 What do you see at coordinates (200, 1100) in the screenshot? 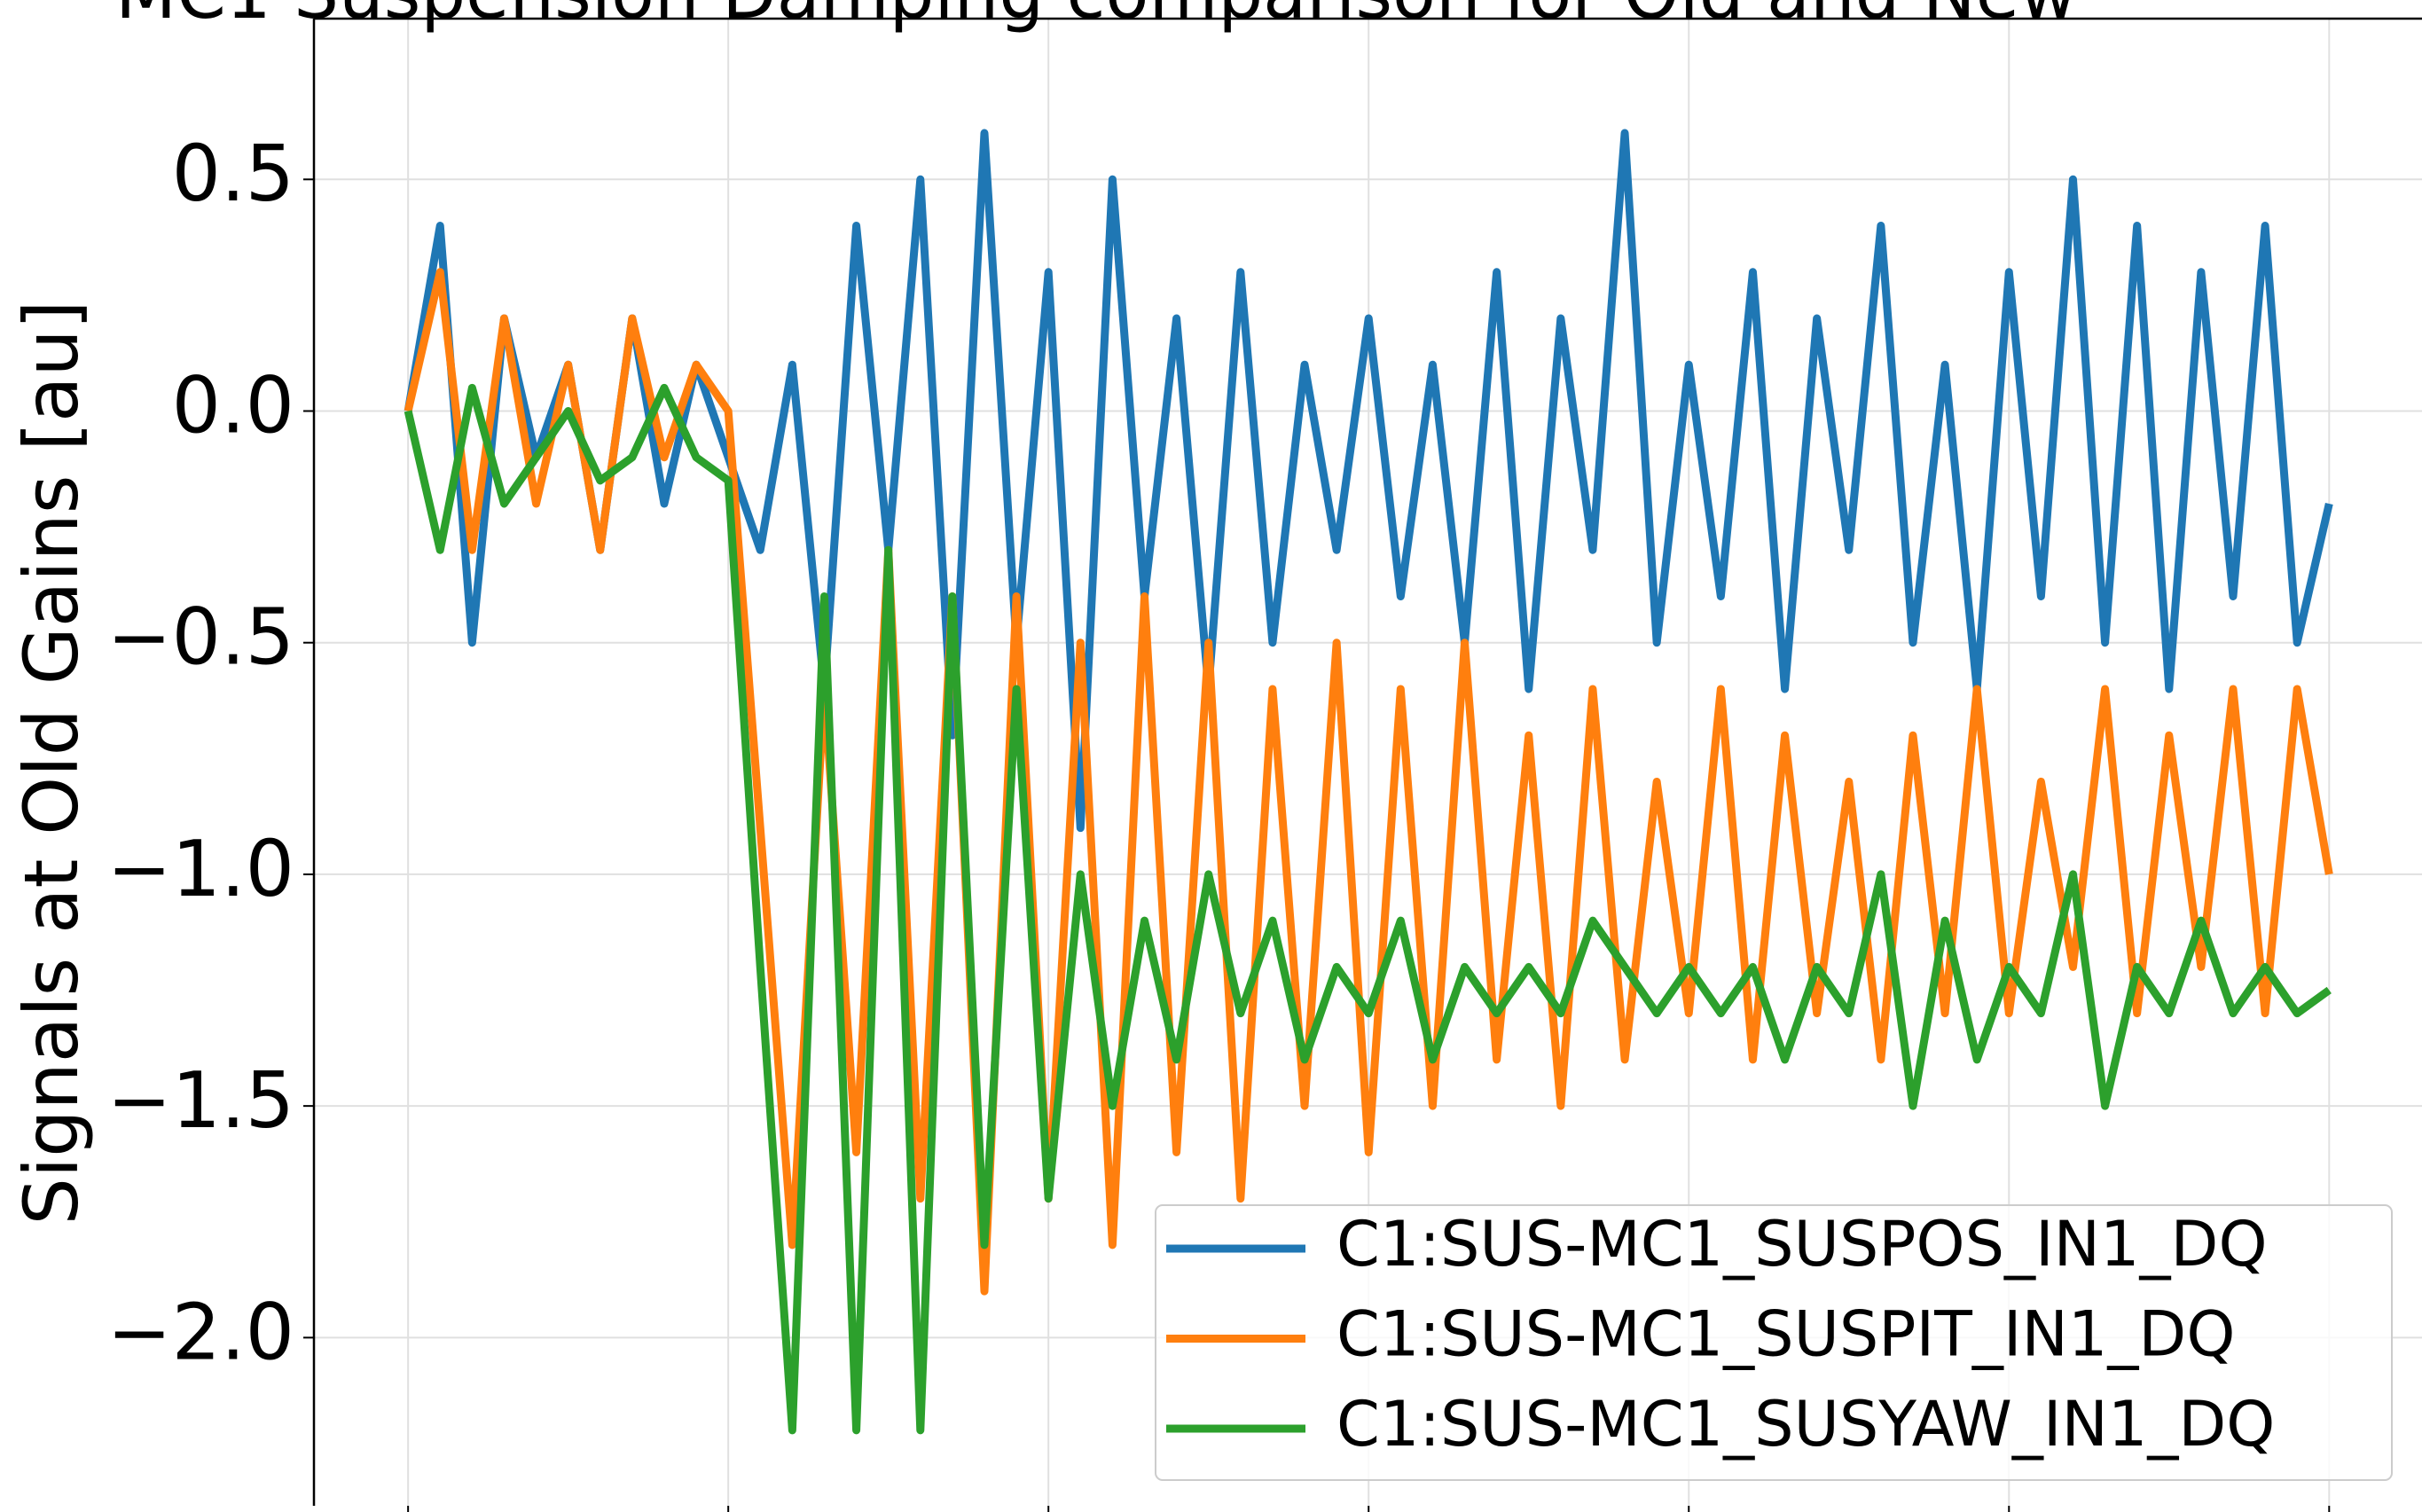
I see `y-tick-label: −1.5` at bounding box center [200, 1100].